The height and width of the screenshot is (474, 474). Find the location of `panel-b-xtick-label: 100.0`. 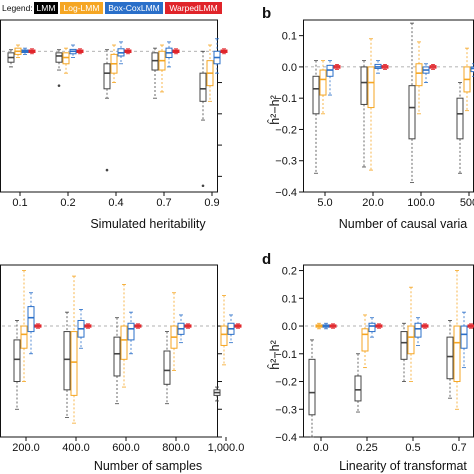

panel-b-xtick-label: 100.0 is located at coordinates (421, 203).